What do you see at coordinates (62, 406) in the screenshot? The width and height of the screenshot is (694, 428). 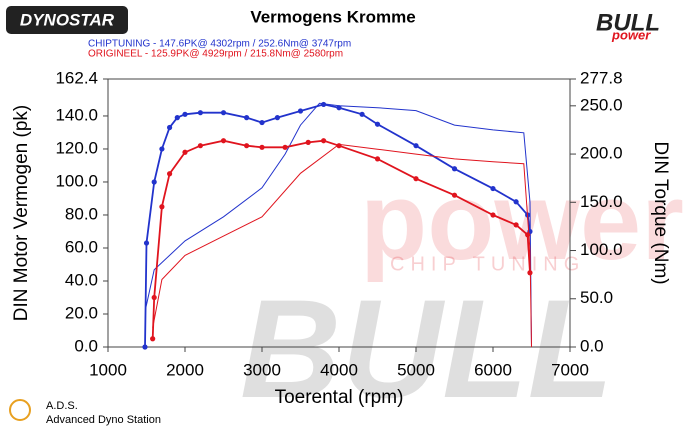 I see `ads-text: A.D.S.` at bounding box center [62, 406].